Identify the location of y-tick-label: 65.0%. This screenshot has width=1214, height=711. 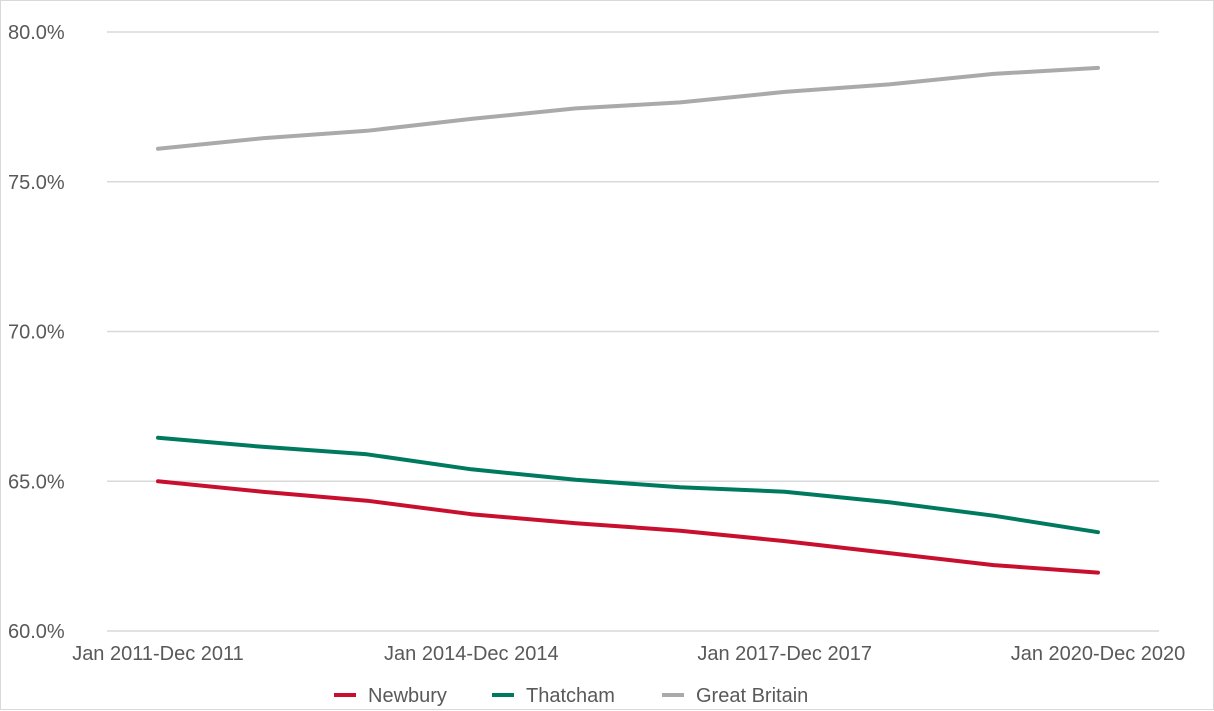
(36, 482).